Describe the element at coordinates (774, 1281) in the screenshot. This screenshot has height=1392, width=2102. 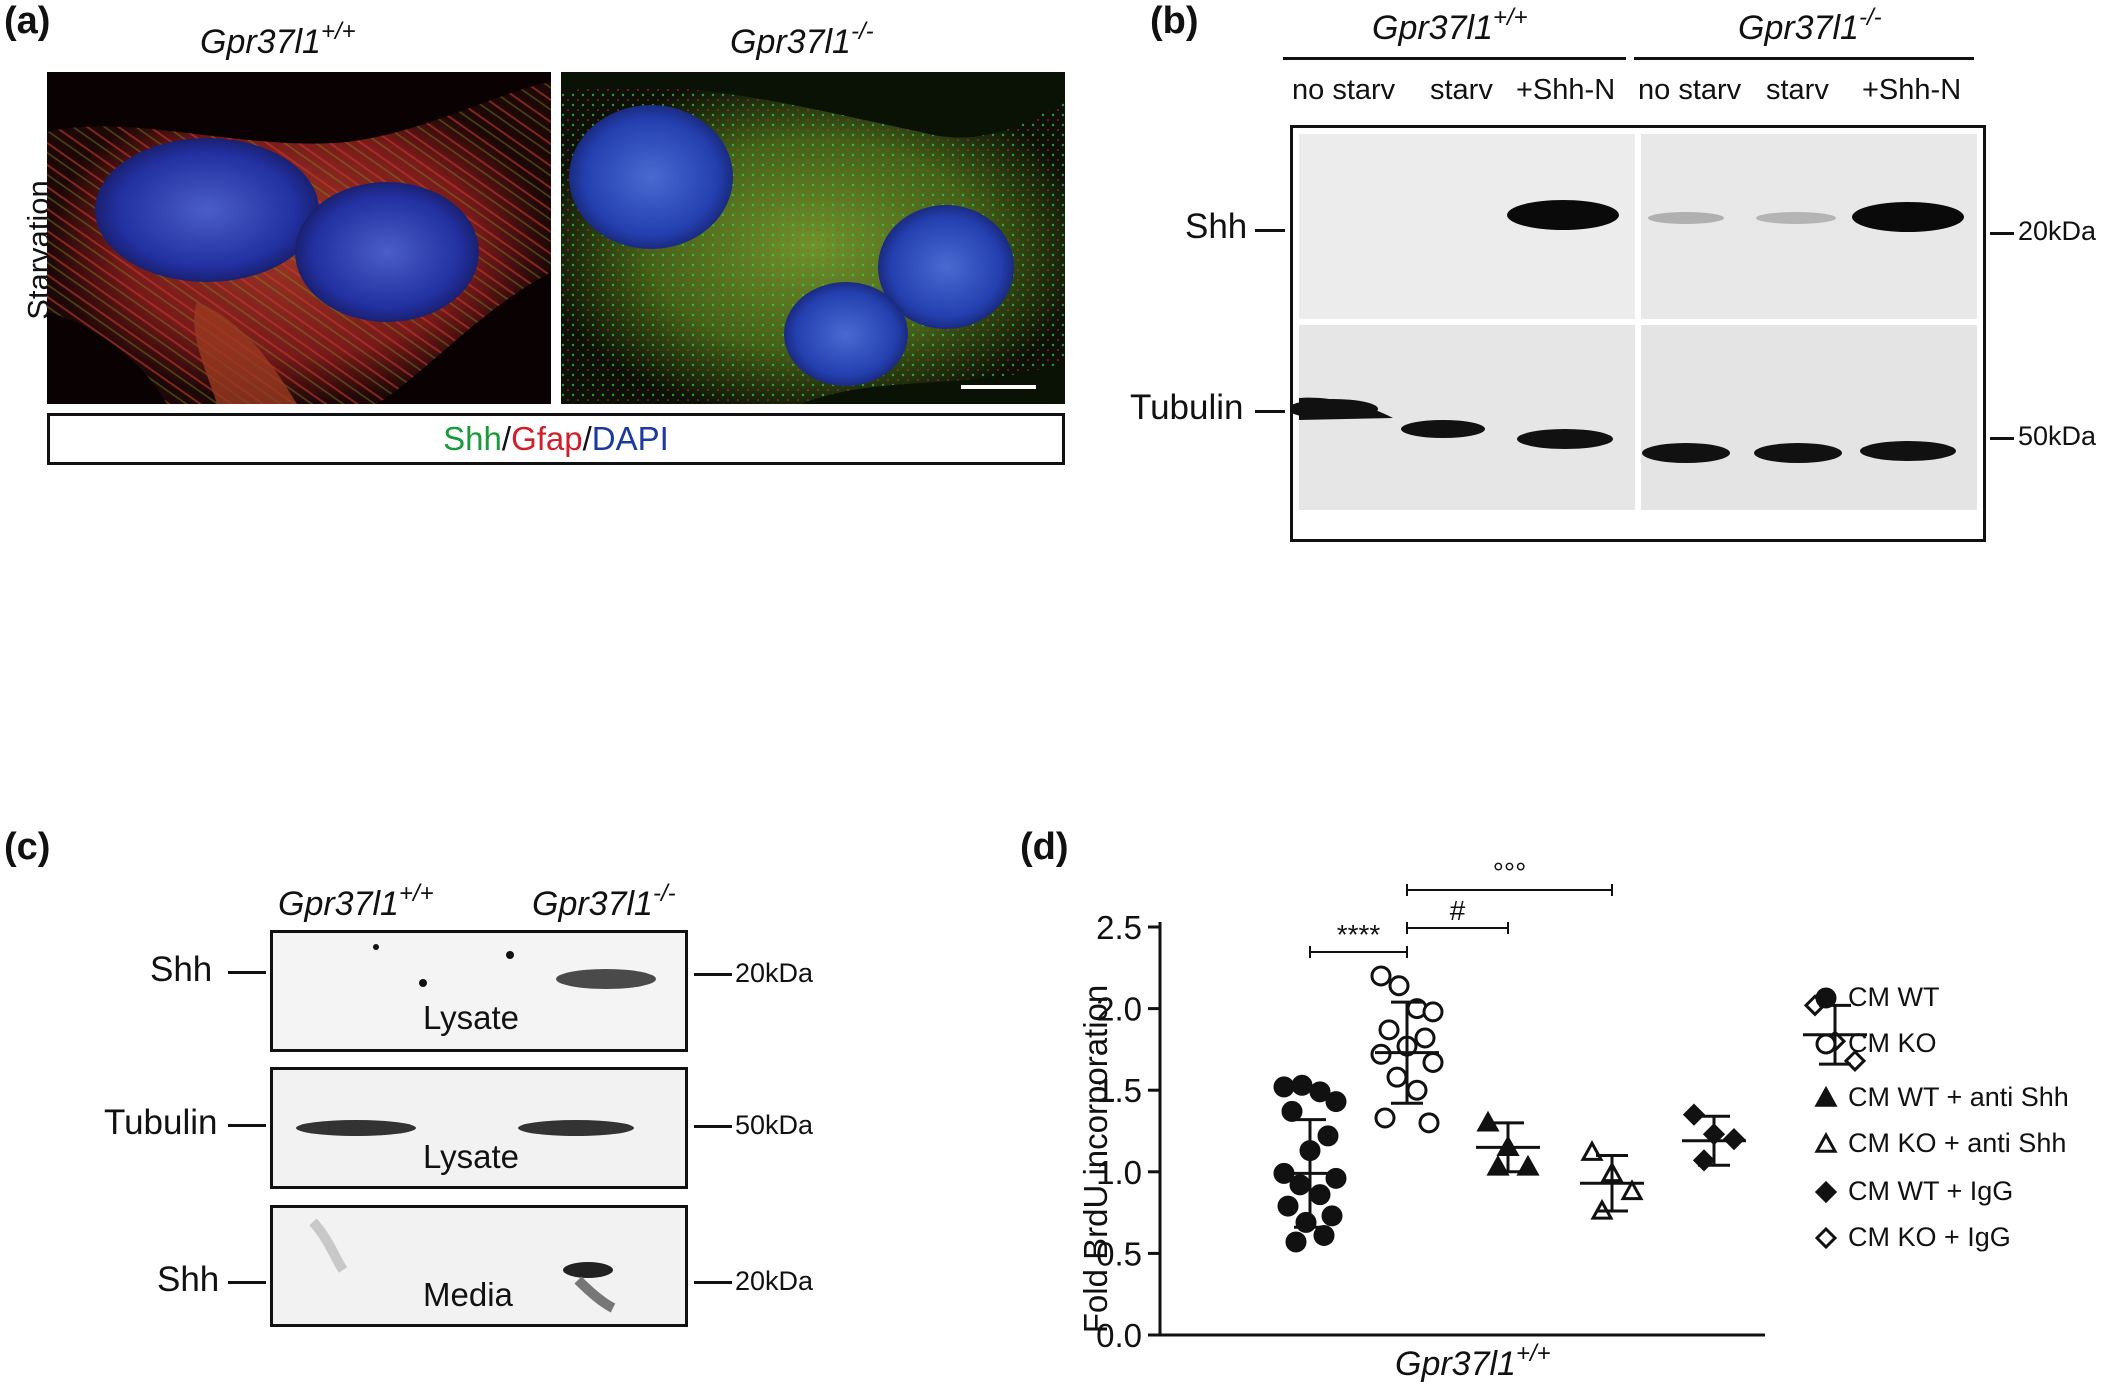
I see `panel-c-kda-3: 20kDa` at that location.